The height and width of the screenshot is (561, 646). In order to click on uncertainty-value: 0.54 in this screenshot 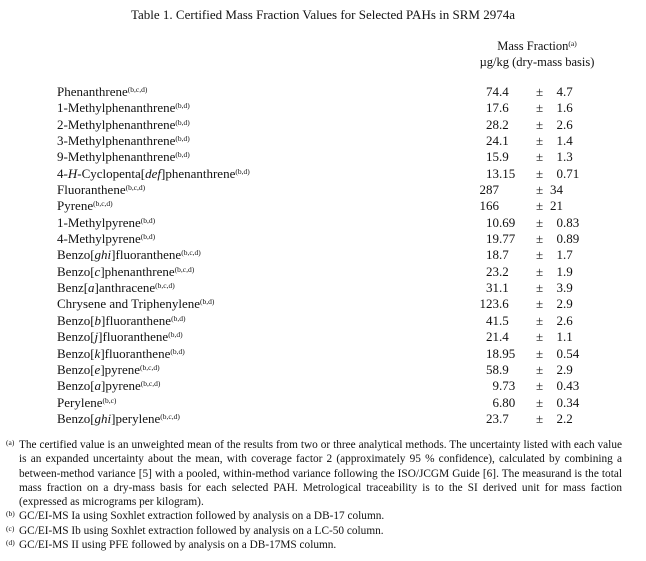, I will do `click(568, 353)`.